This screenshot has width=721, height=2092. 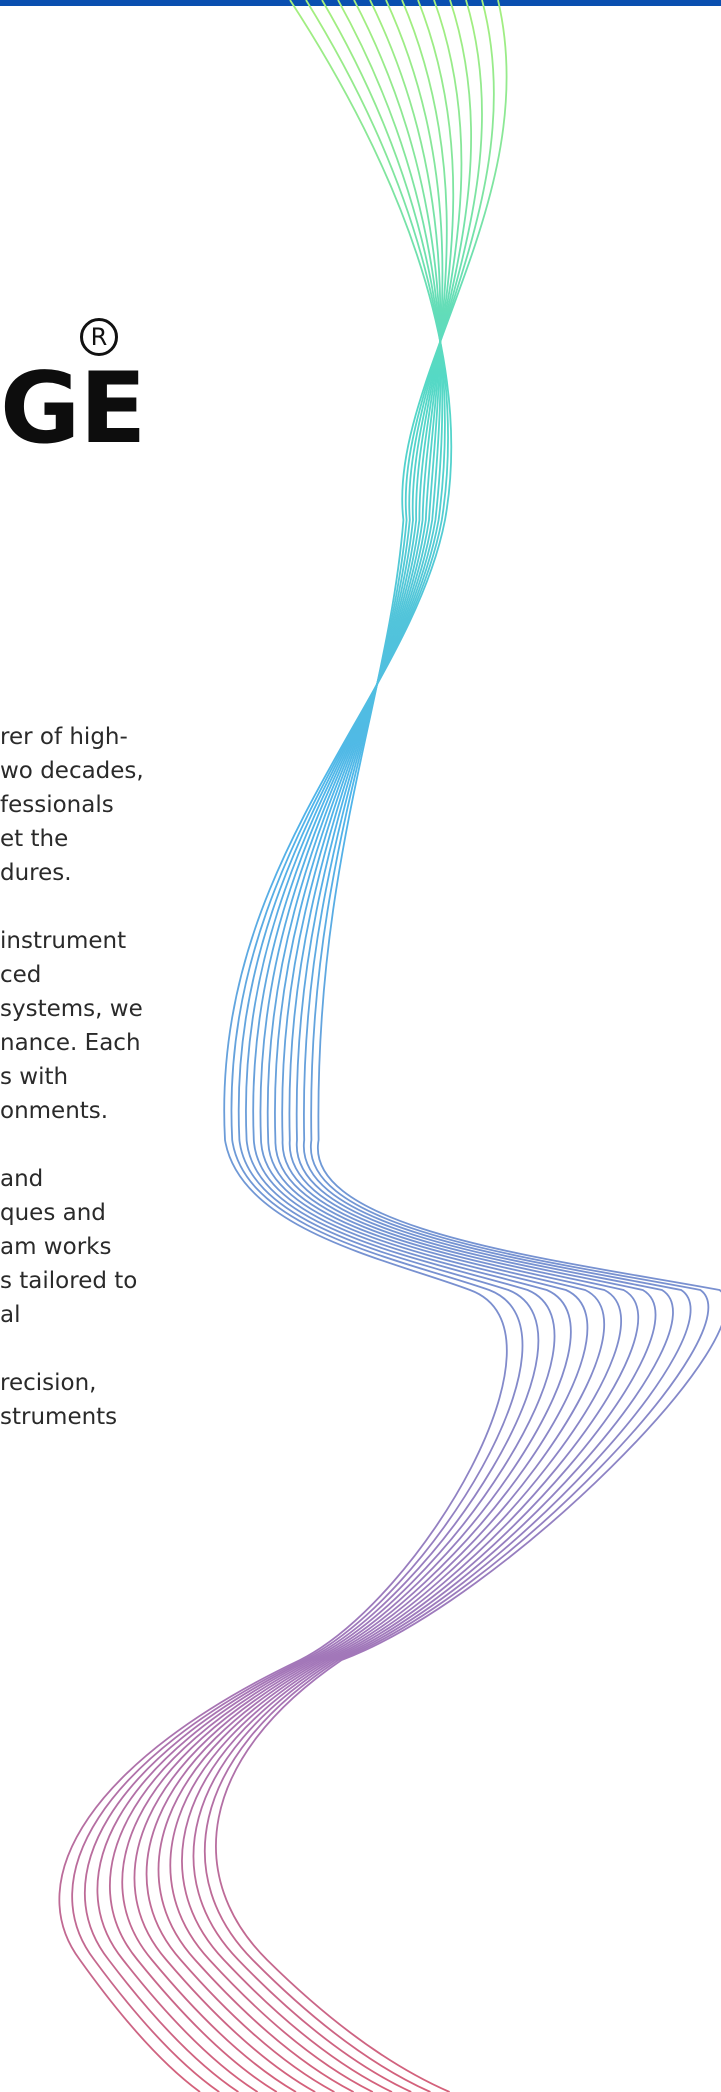 What do you see at coordinates (69, 1247) in the screenshot?
I see `intro-paragraph-3: and ques and am works s tailored to al` at bounding box center [69, 1247].